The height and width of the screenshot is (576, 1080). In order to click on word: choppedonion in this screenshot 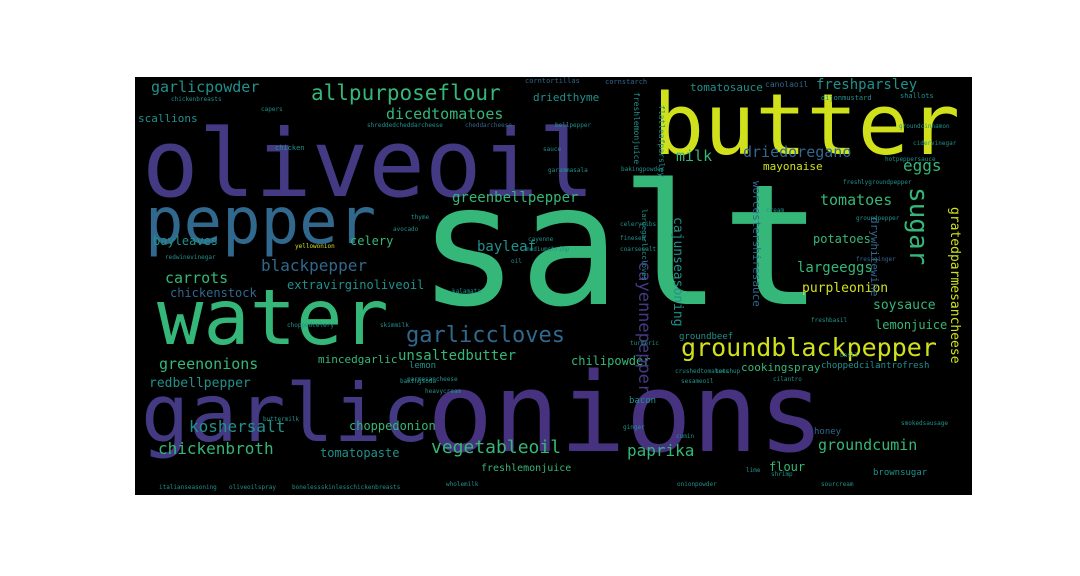, I will do `click(392, 426)`.